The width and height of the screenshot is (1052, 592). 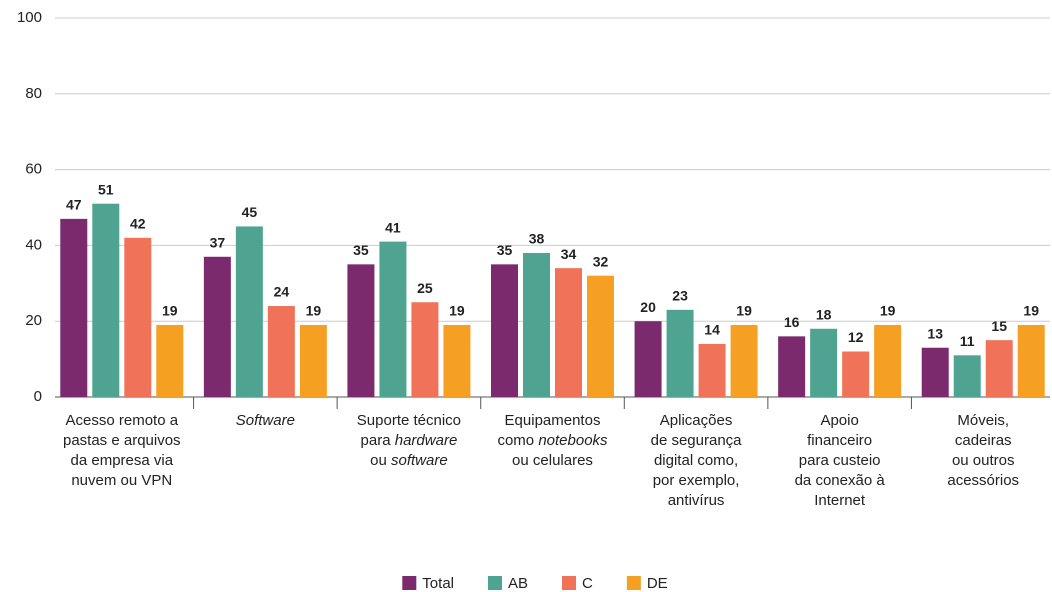 I want to click on x-tick-label: Software, so click(x=265, y=420).